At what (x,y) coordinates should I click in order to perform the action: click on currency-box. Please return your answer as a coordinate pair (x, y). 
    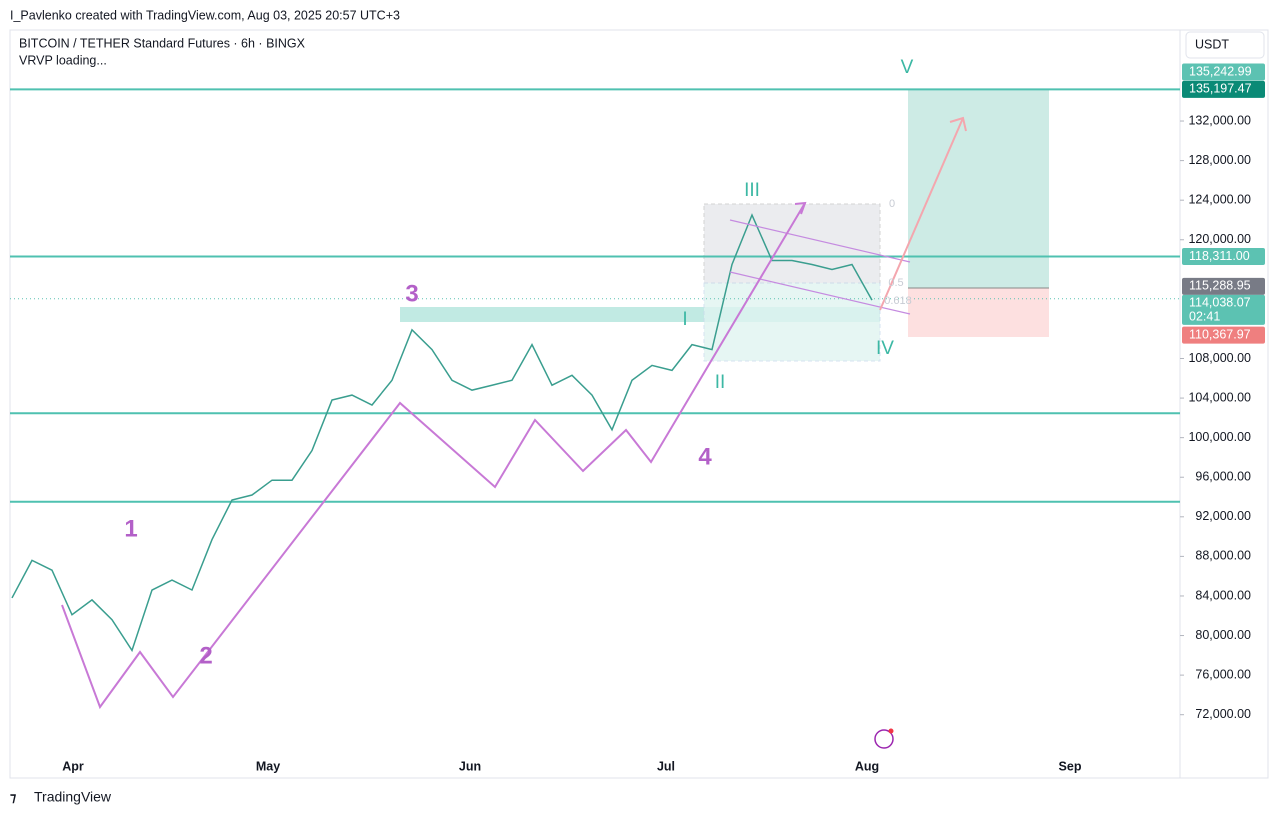
    Looking at the image, I should click on (1225, 45).